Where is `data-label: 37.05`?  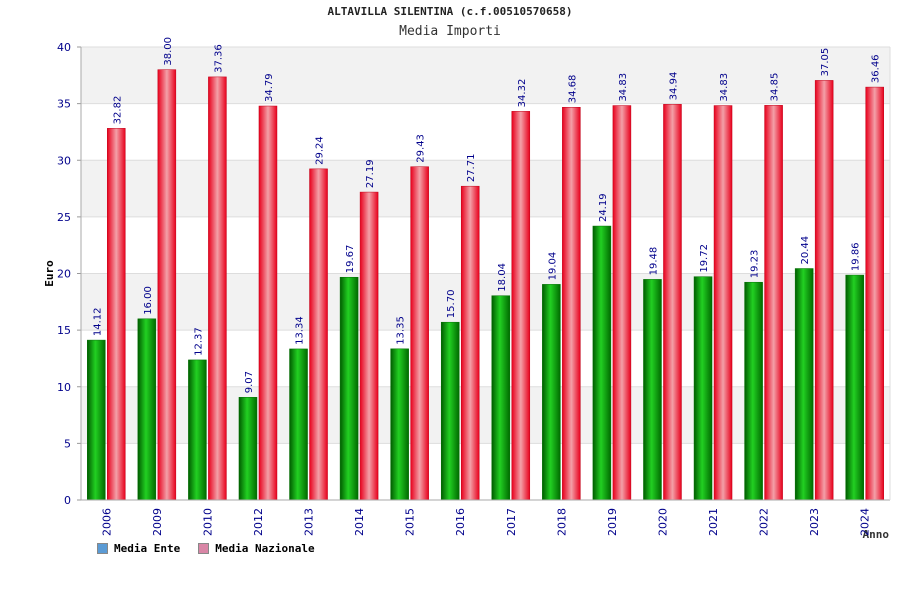 data-label: 37.05 is located at coordinates (825, 62).